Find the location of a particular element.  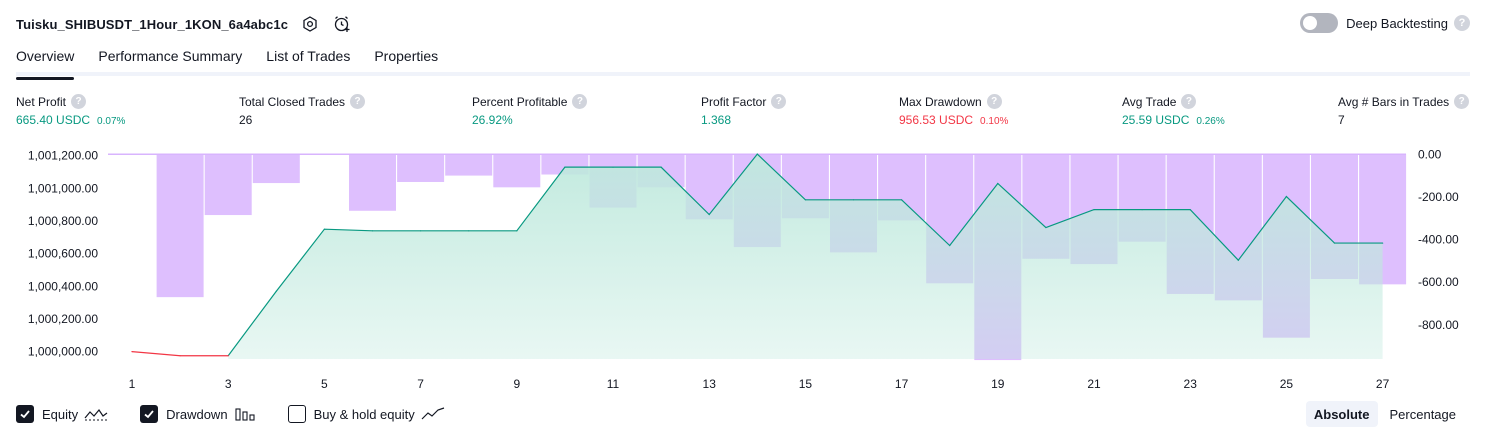

left-axis-tick-label: 1,000,600.00 is located at coordinates (63, 254).